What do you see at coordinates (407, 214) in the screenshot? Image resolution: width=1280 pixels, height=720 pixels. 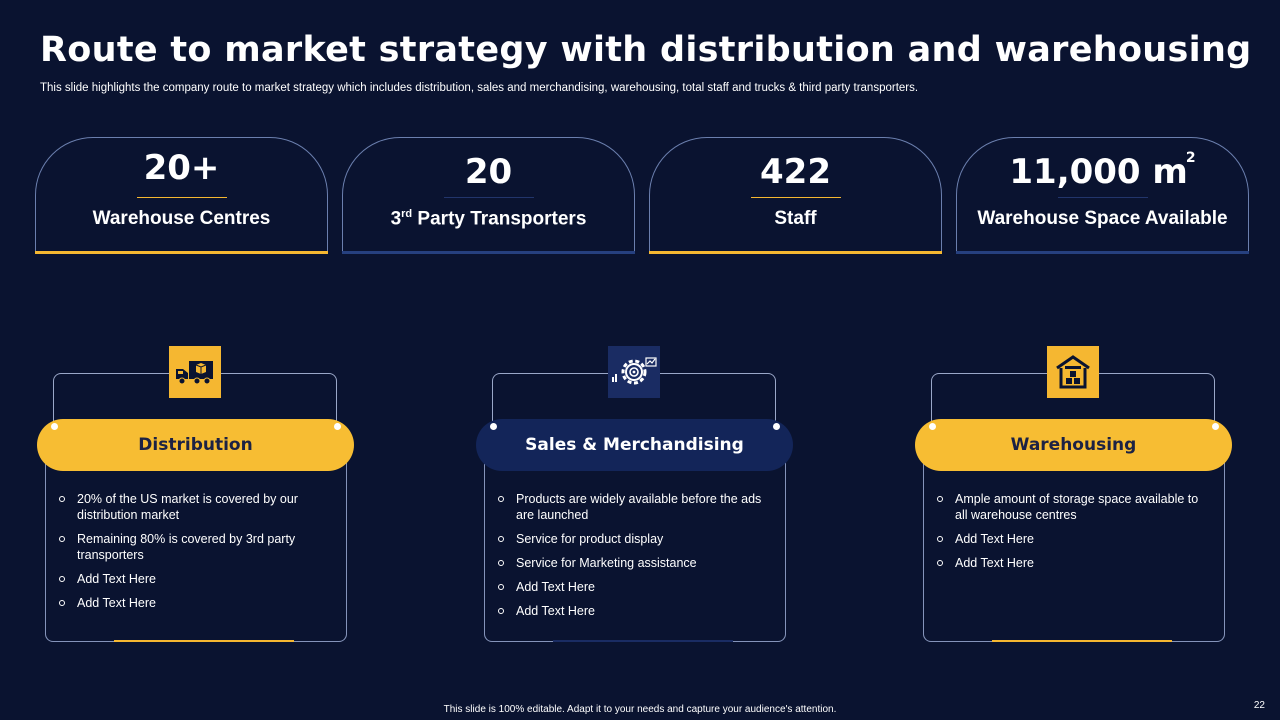 I see `stat-label-suffix: rd` at bounding box center [407, 214].